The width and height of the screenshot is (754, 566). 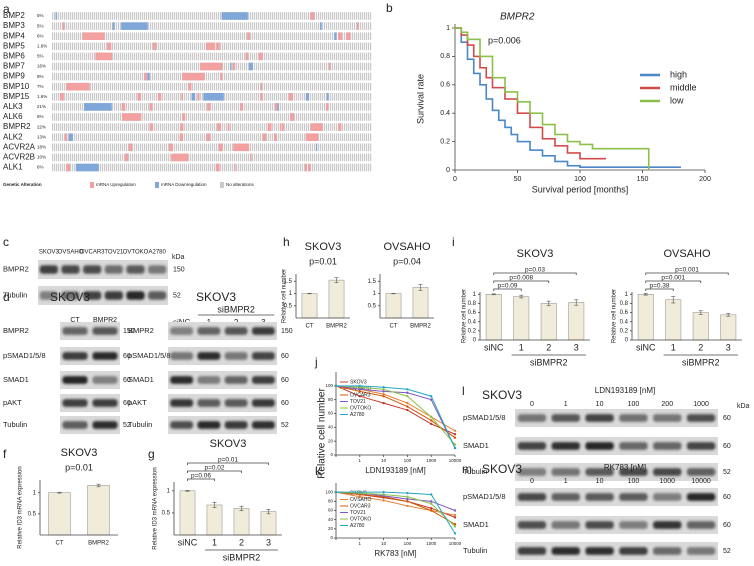 I want to click on x-tick-label: 10, so click(x=384, y=543).